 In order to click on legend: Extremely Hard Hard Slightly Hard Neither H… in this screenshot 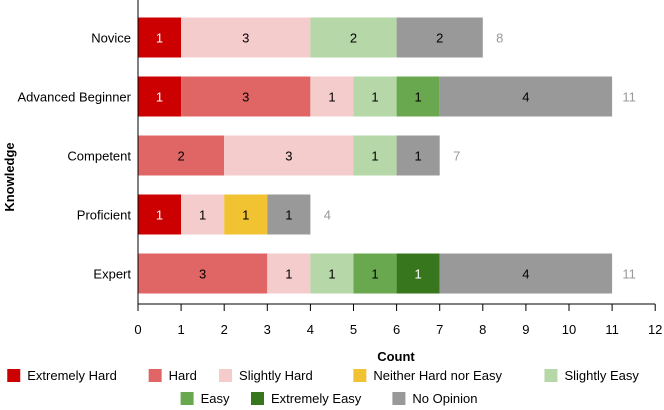, I will do `click(323, 387)`.